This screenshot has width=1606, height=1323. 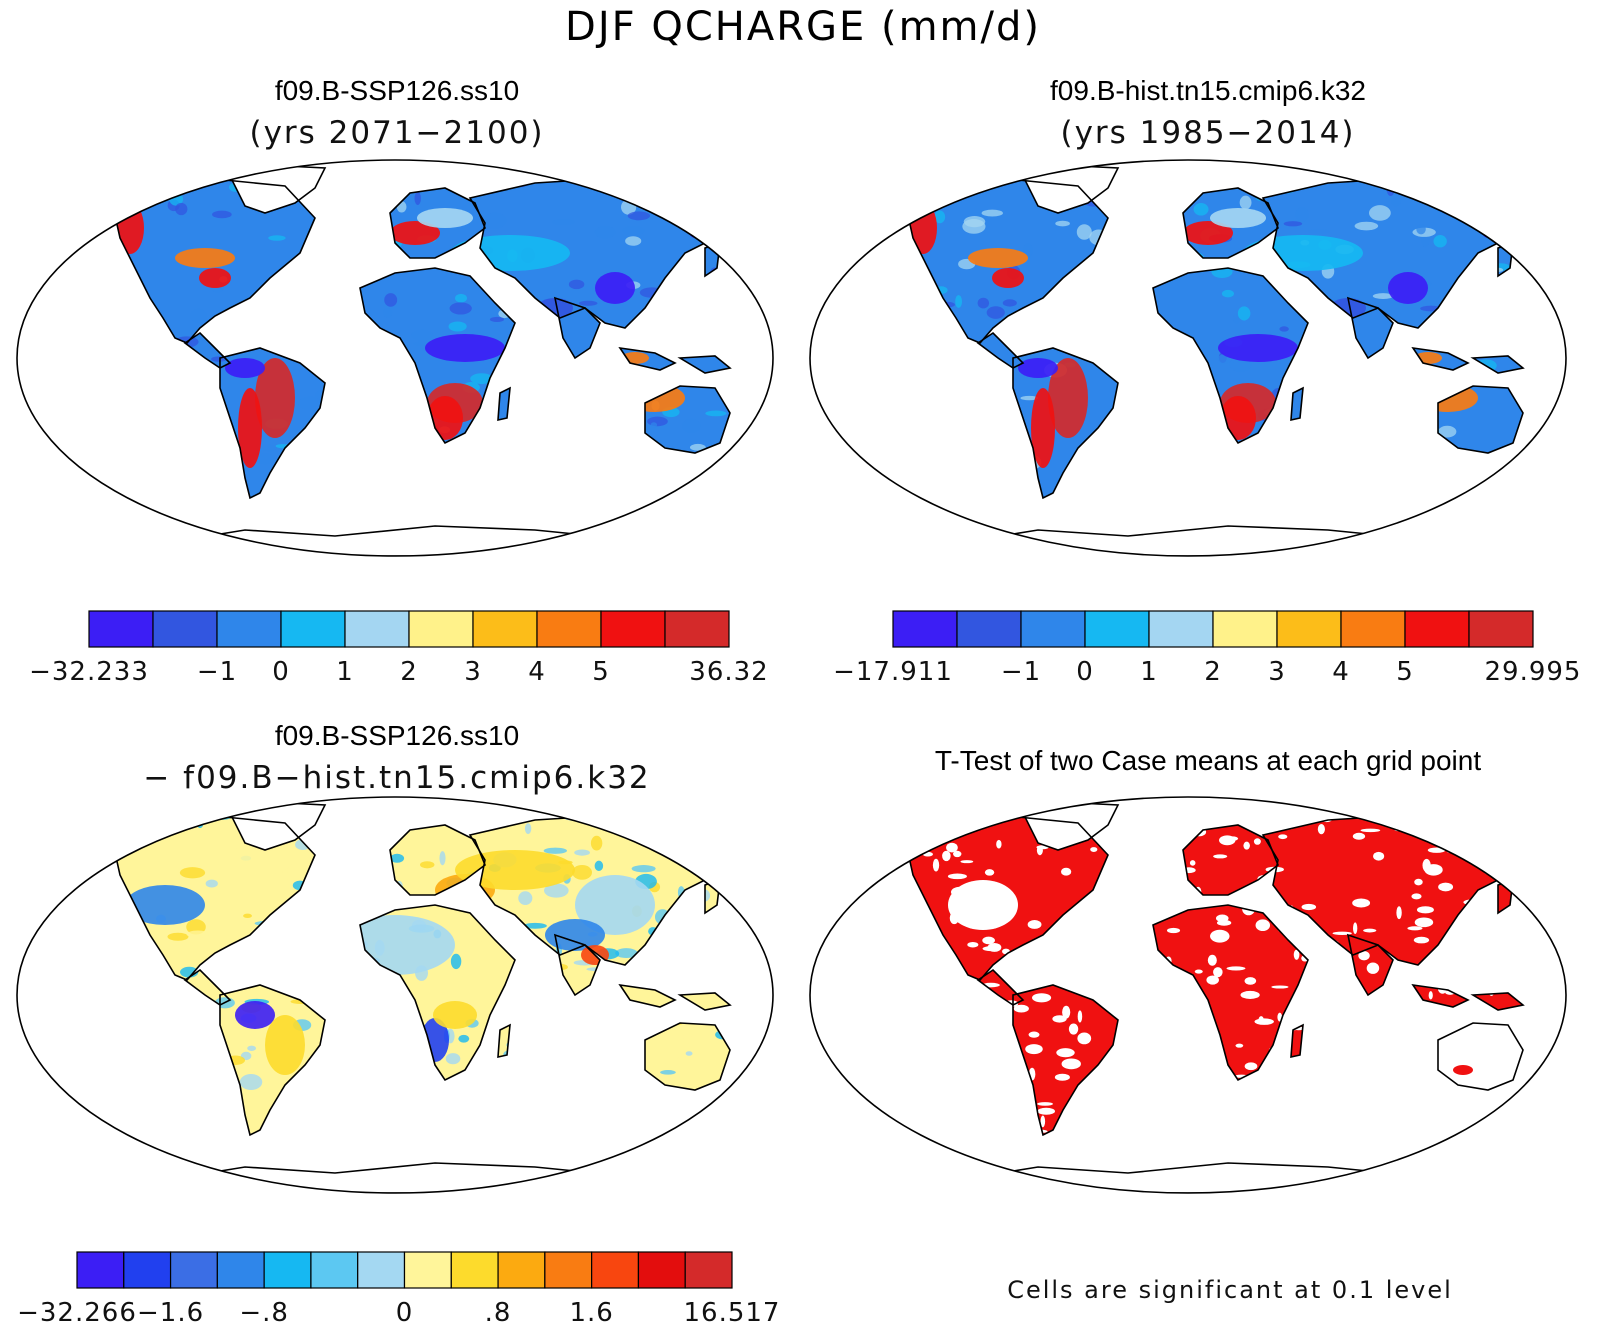 What do you see at coordinates (498, 1310) in the screenshot?
I see `colorbar-tick-label: .8` at bounding box center [498, 1310].